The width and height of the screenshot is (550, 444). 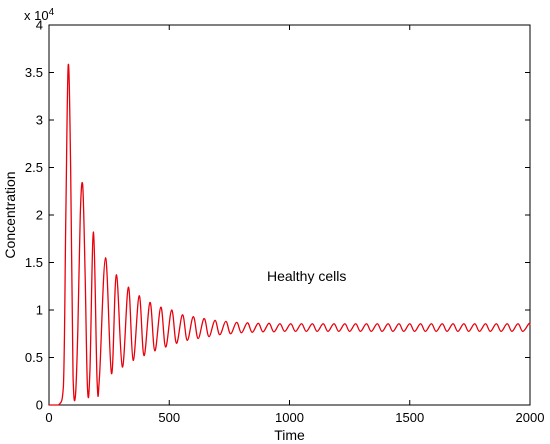 I want to click on y-tick-label: 3.5, so click(x=34, y=72).